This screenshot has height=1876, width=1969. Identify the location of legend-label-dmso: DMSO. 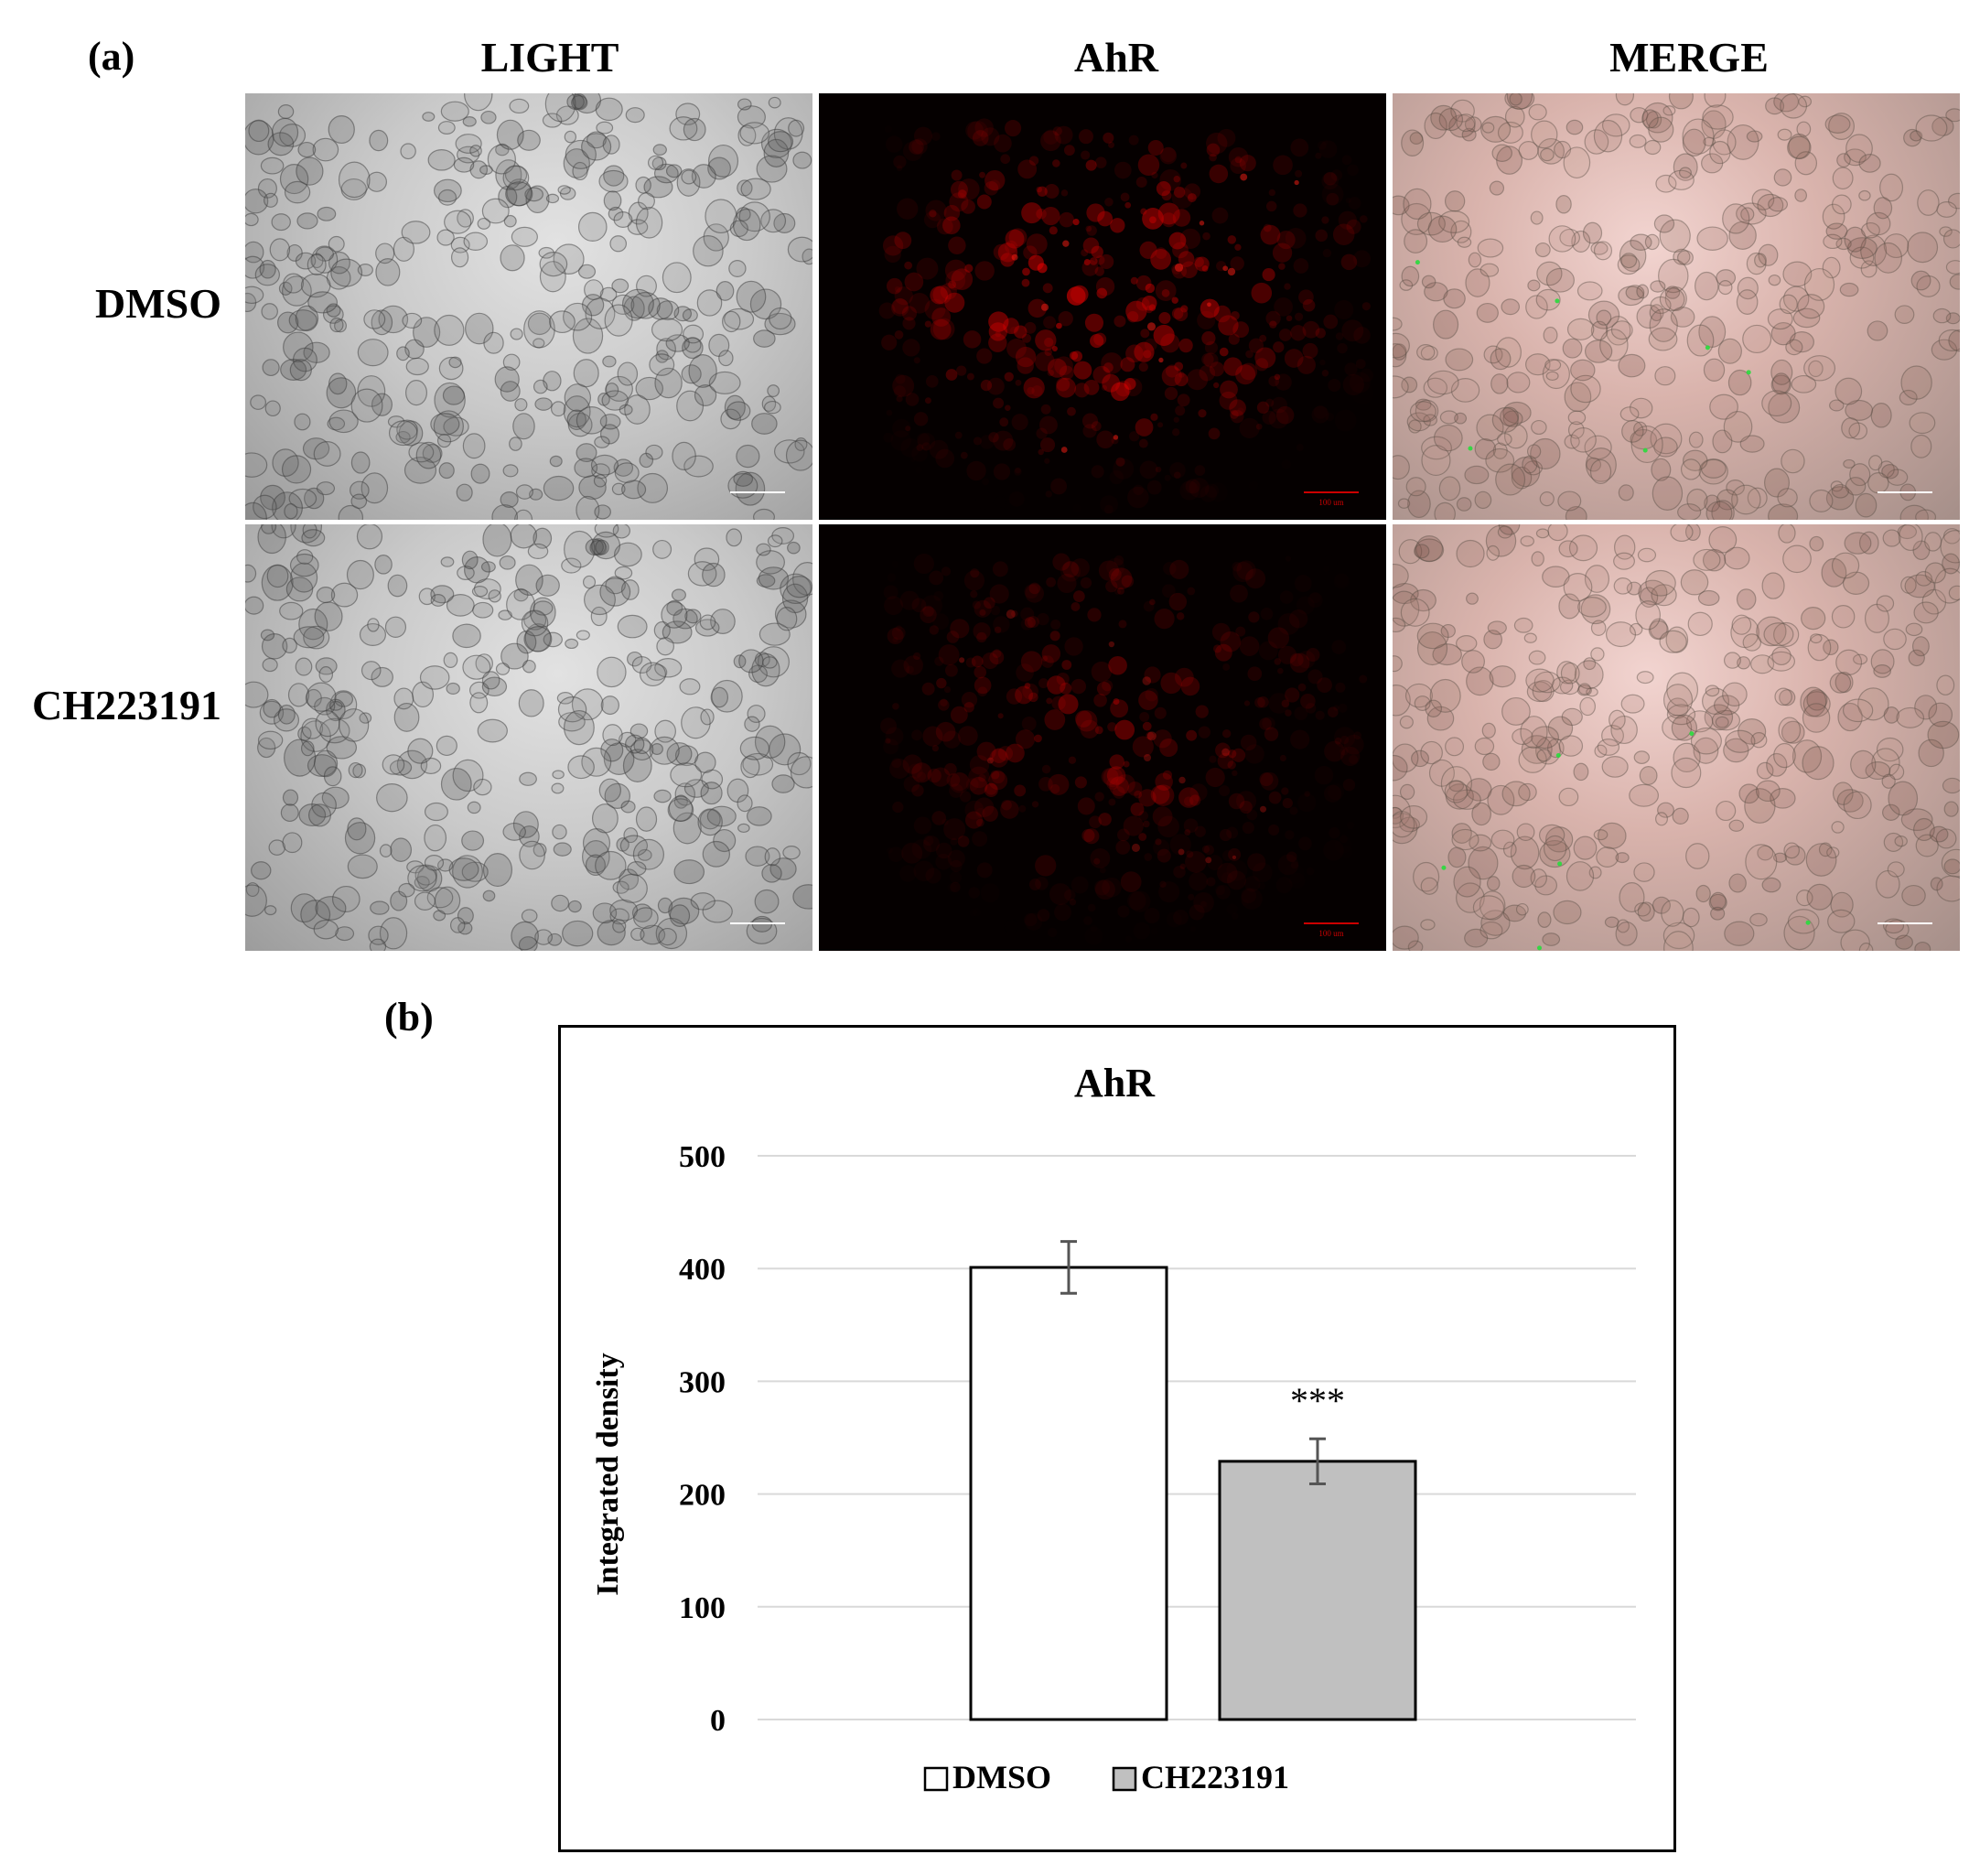
(1001, 1777).